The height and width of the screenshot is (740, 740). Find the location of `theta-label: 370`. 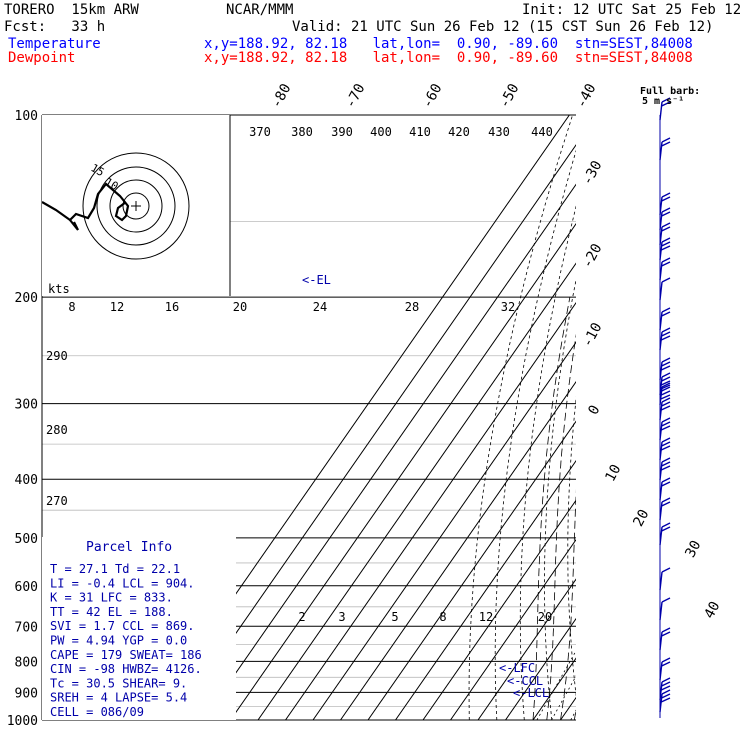

theta-label: 370 is located at coordinates (260, 132).